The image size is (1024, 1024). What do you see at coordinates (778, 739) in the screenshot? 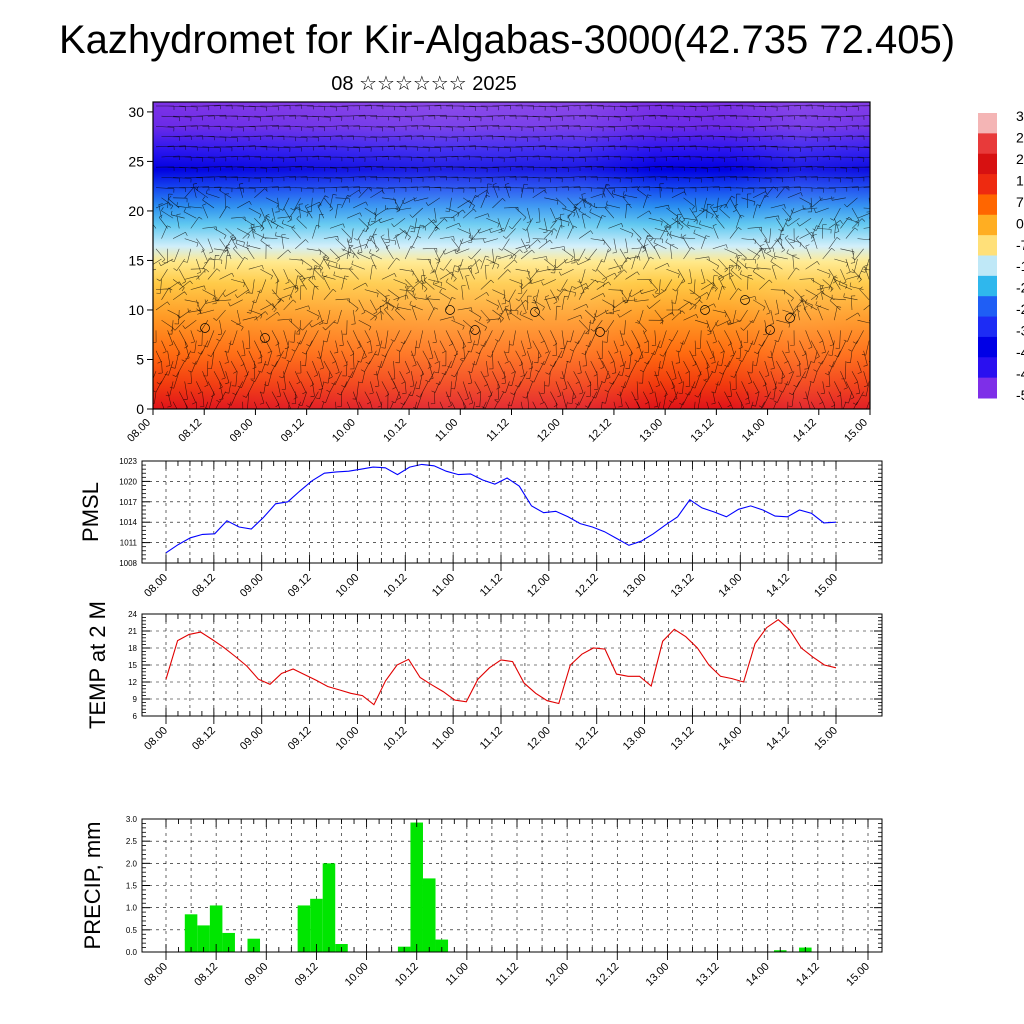
I see `temp-xtick-label: 14.12` at bounding box center [778, 739].